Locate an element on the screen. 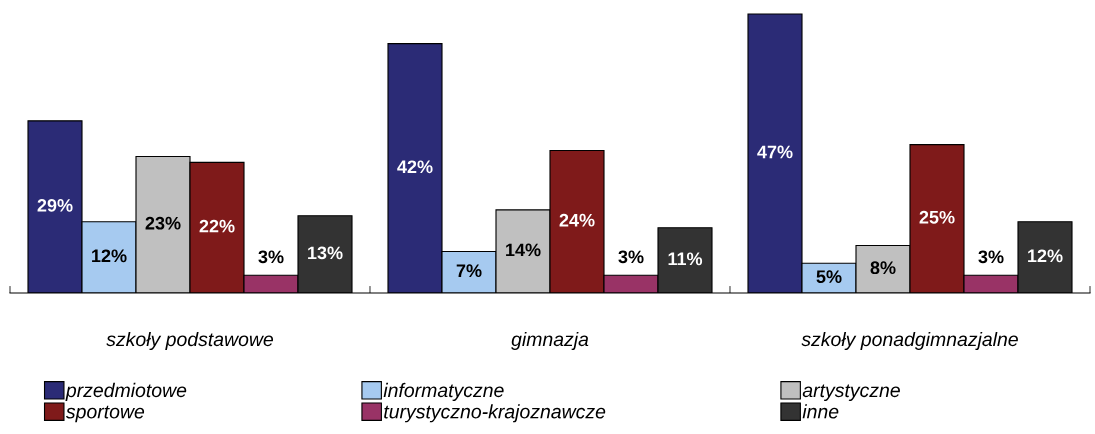 This screenshot has width=1095, height=434. data-label: 47% is located at coordinates (775, 152).